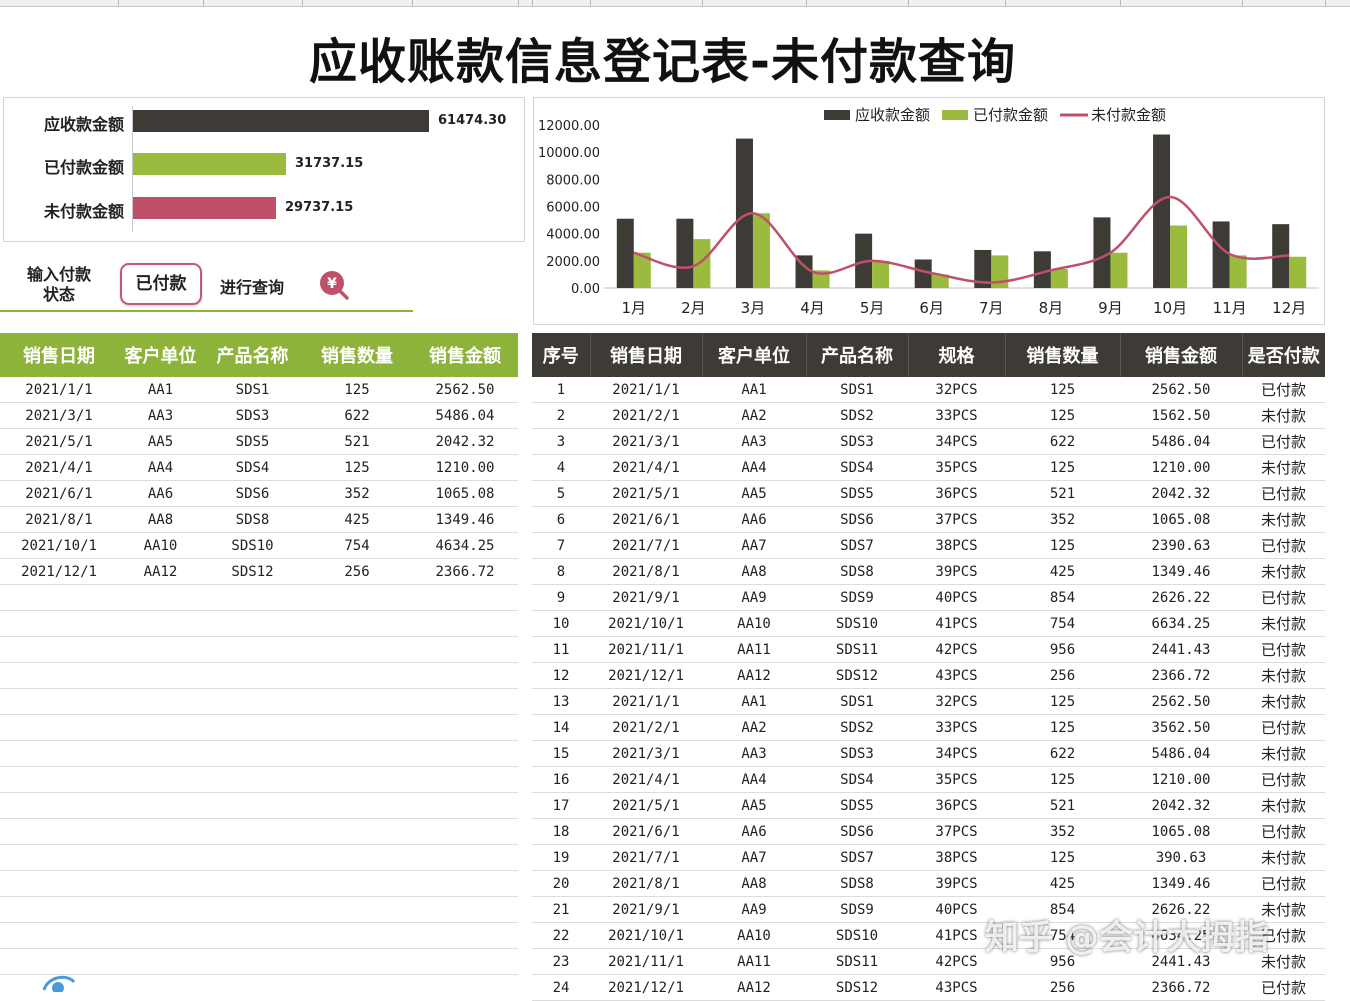 This screenshot has height=1001, width=1350. What do you see at coordinates (252, 415) in the screenshot?
I see `table-cell: SDS3` at bounding box center [252, 415].